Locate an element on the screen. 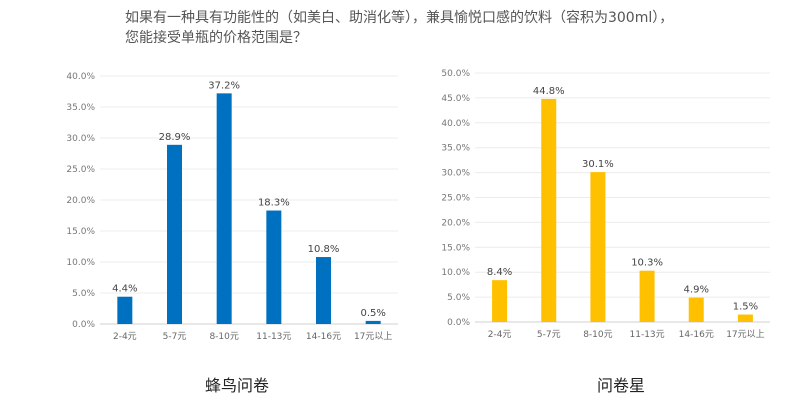 This screenshot has height=406, width=800. data-label: 10.8% is located at coordinates (324, 249).